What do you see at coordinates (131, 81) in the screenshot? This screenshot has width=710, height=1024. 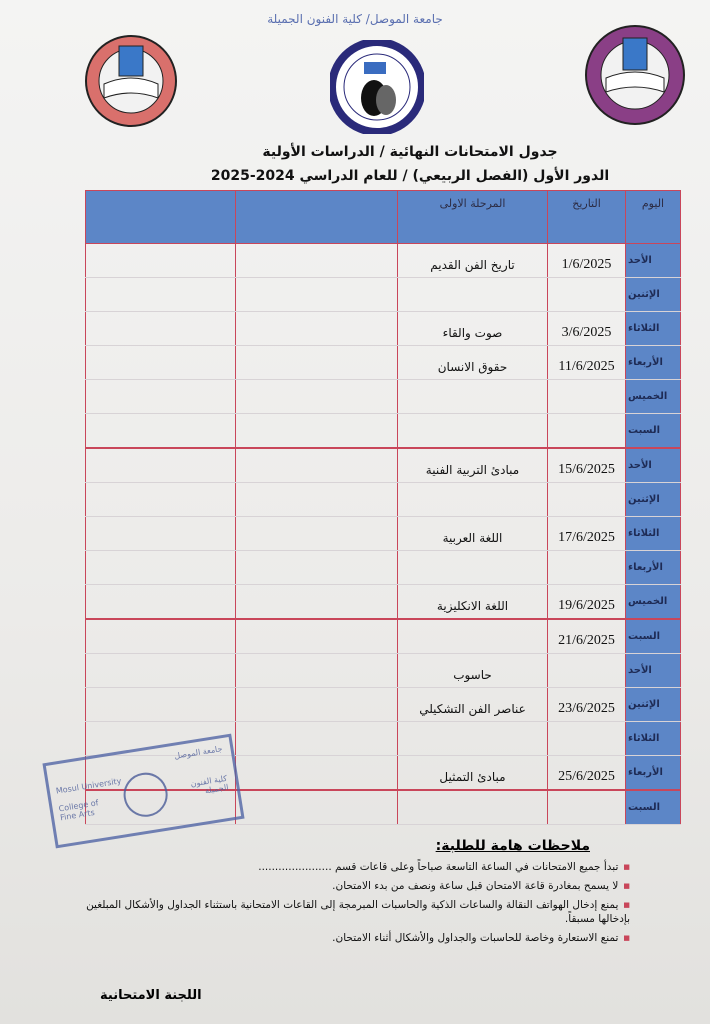 I see `university-logo-left` at bounding box center [131, 81].